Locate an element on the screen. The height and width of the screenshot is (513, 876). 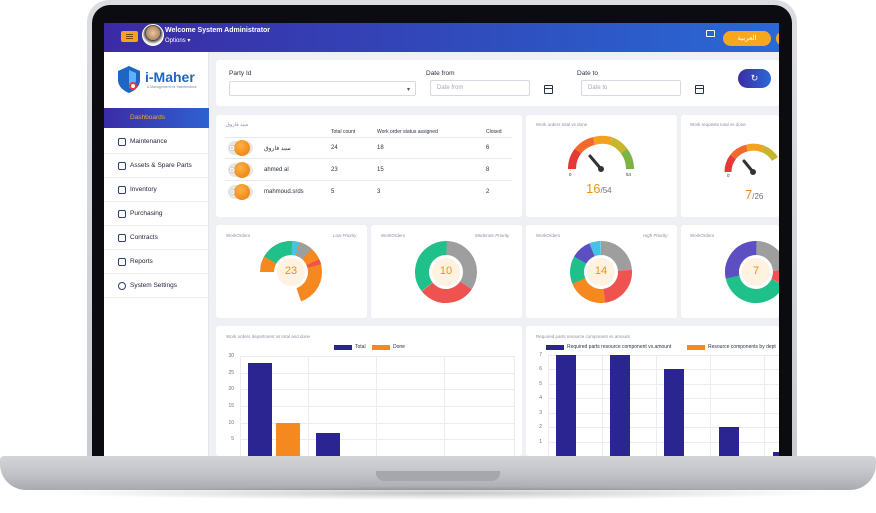
user-avatar is located at coordinates (153, 35).